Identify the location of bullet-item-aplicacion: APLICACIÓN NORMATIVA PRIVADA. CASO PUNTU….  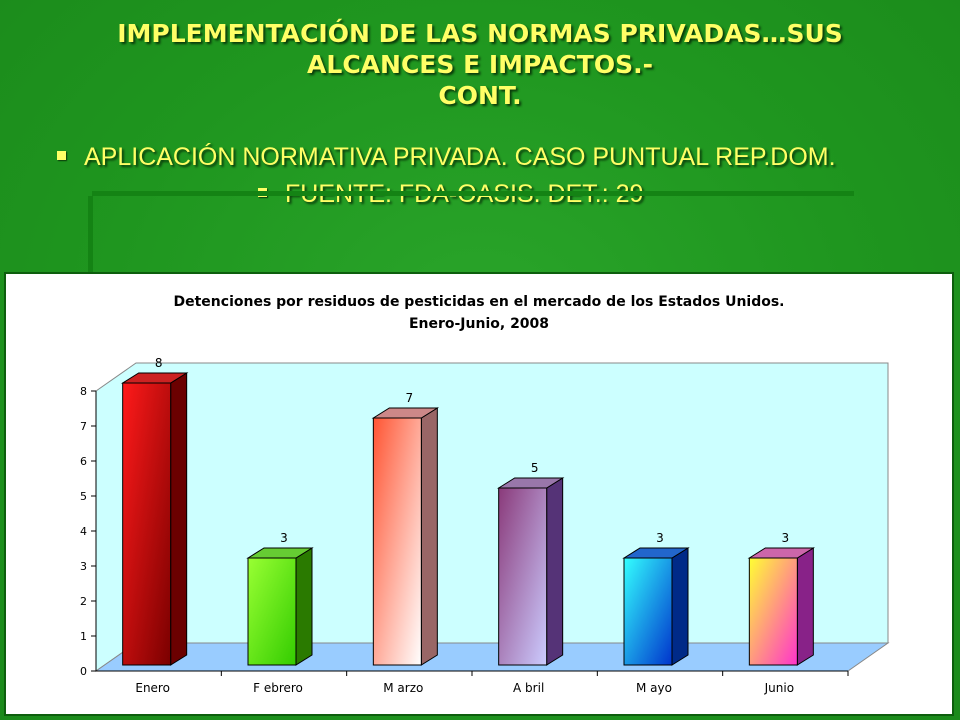
(446, 157).